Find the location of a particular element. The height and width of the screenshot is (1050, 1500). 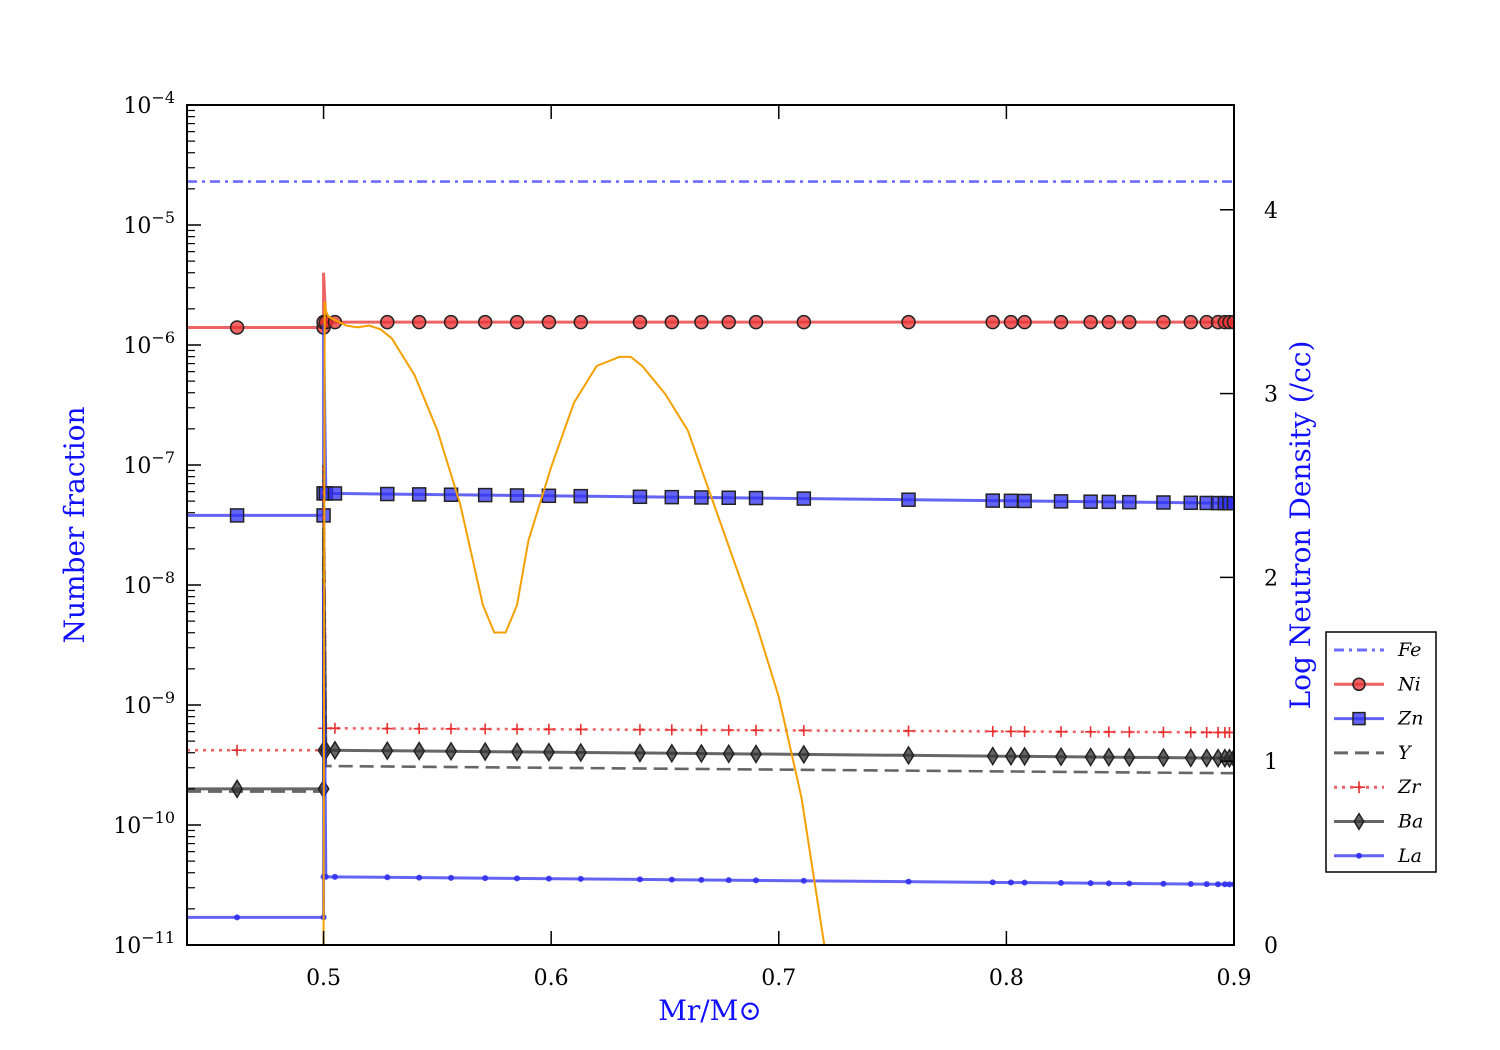

series-zn is located at coordinates (710, 423).